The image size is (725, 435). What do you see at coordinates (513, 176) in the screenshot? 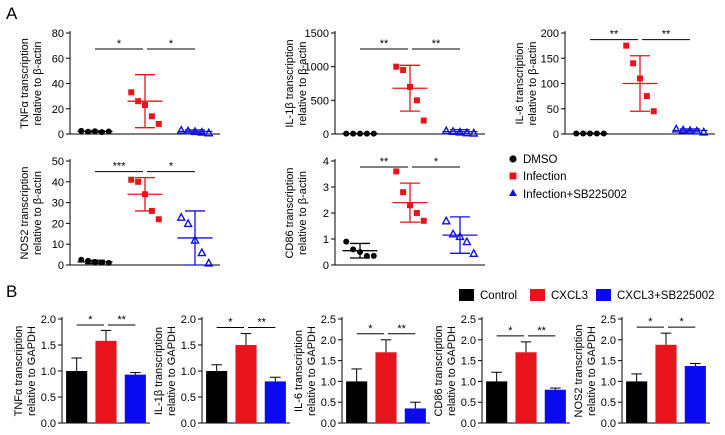
I see `legend-a-infection-marker` at bounding box center [513, 176].